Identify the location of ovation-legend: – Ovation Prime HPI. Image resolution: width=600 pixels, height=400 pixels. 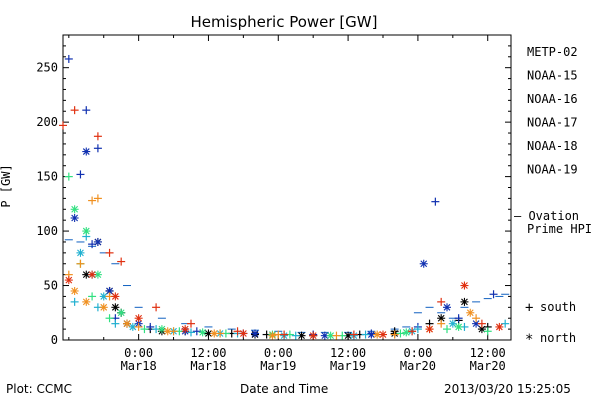
(553, 222).